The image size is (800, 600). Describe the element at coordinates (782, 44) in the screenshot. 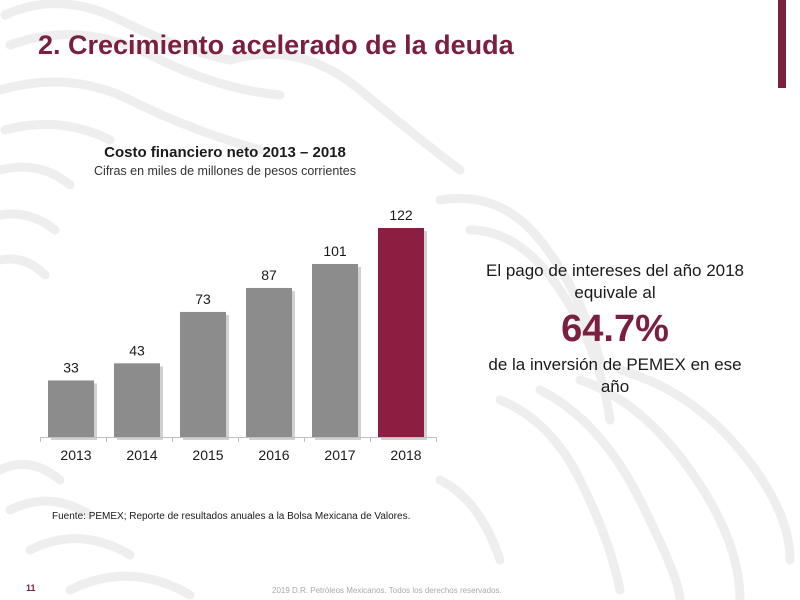

I see `accent-bar` at that location.